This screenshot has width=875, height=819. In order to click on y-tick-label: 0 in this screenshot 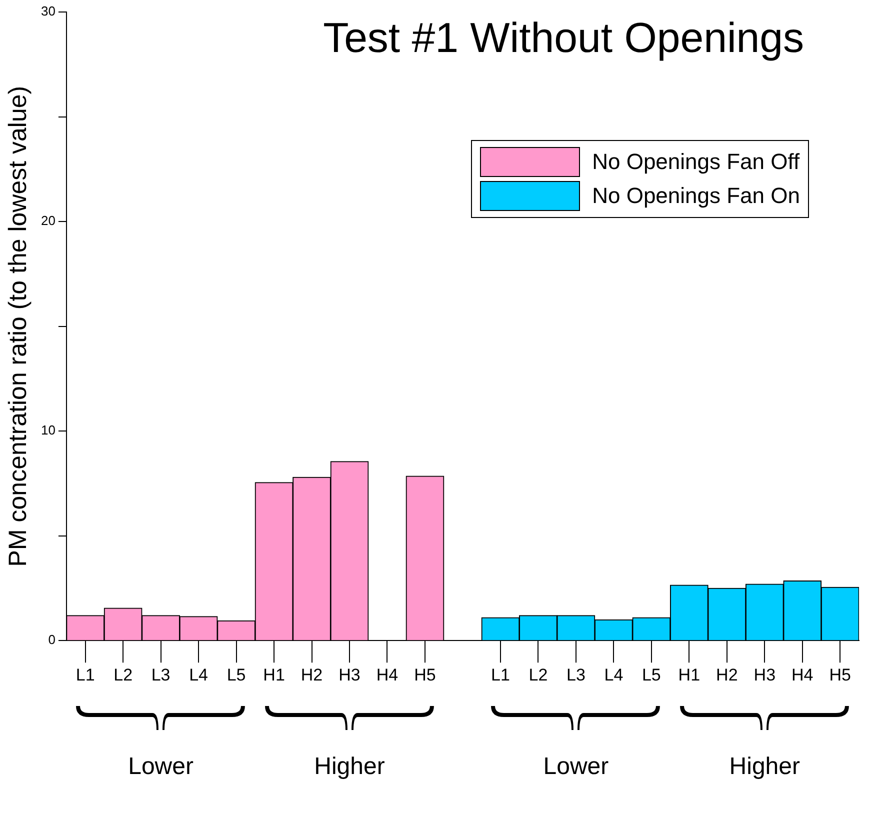, I will do `click(52, 640)`.